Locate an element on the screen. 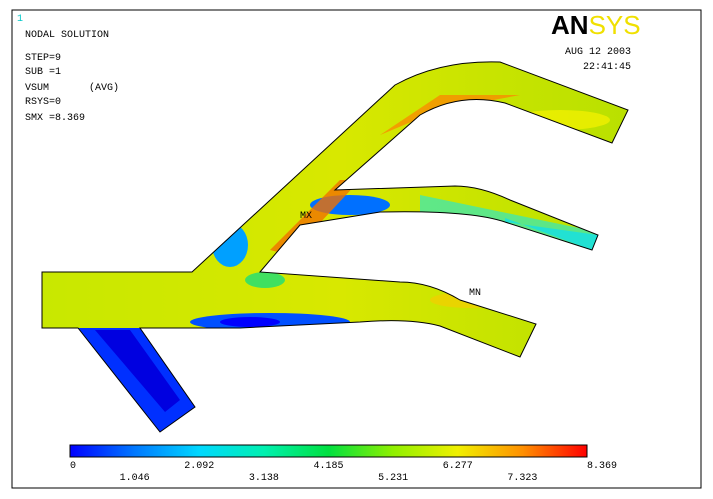 The image size is (713, 499). window-number: 1 is located at coordinates (20, 19).